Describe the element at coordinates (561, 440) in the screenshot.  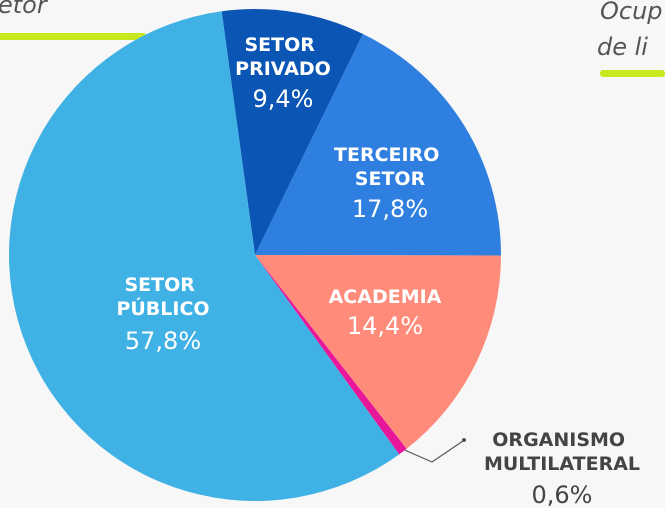
I see `label-line: ORGANISMO` at that location.